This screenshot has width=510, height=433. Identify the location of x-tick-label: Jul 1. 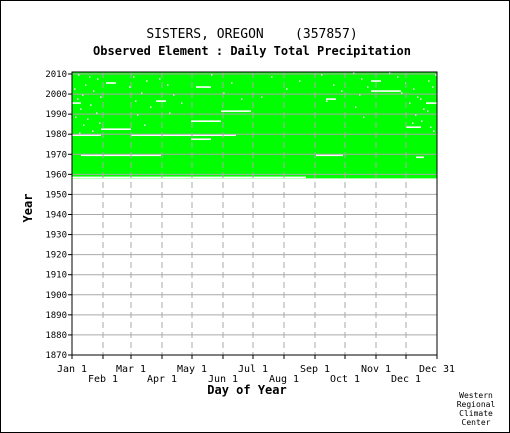
(253, 369).